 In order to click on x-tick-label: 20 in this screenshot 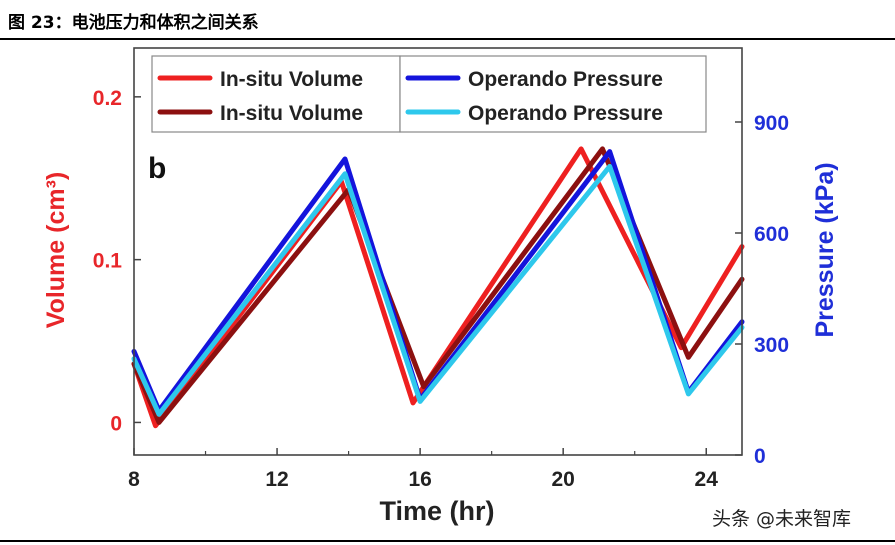, I will do `click(562, 479)`.